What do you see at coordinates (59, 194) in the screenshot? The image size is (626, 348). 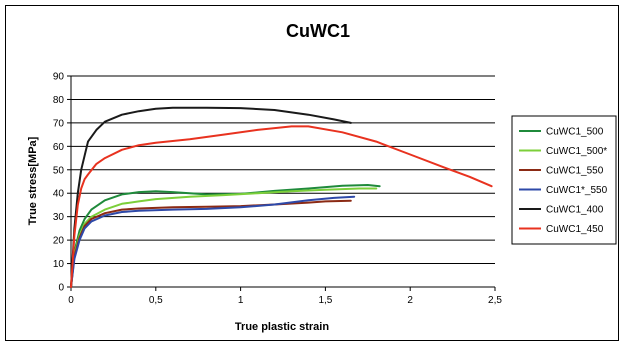 I see `y-tick-label: 40` at bounding box center [59, 194].